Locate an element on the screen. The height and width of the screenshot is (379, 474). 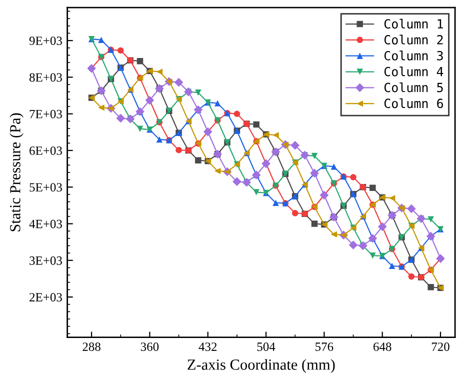
legend-label: Column 6 is located at coordinates (413, 103).